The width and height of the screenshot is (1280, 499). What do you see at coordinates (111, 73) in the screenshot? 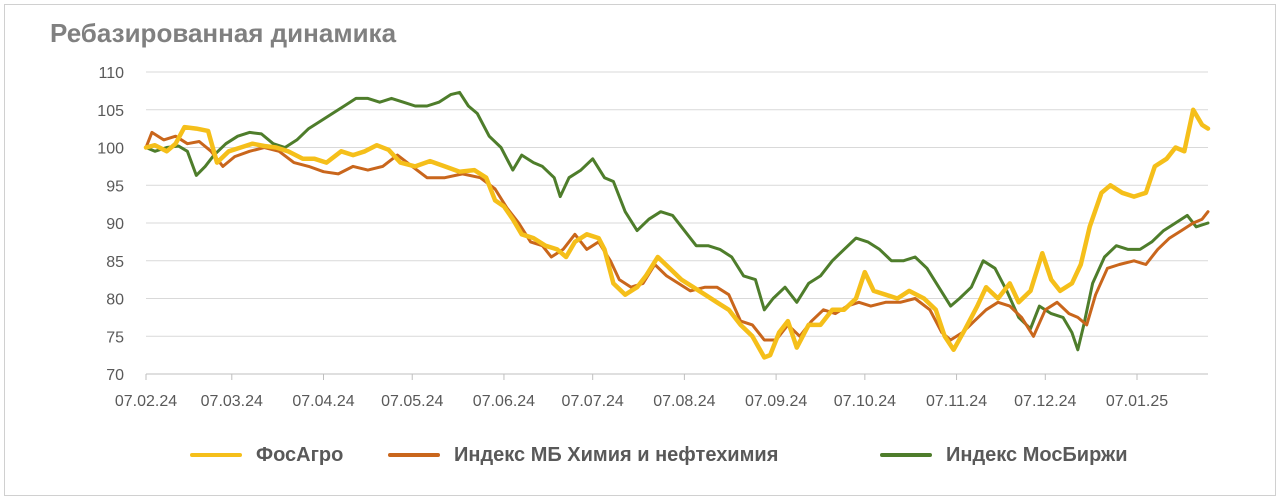
I see `y-tick-label-110: 110` at bounding box center [111, 73].